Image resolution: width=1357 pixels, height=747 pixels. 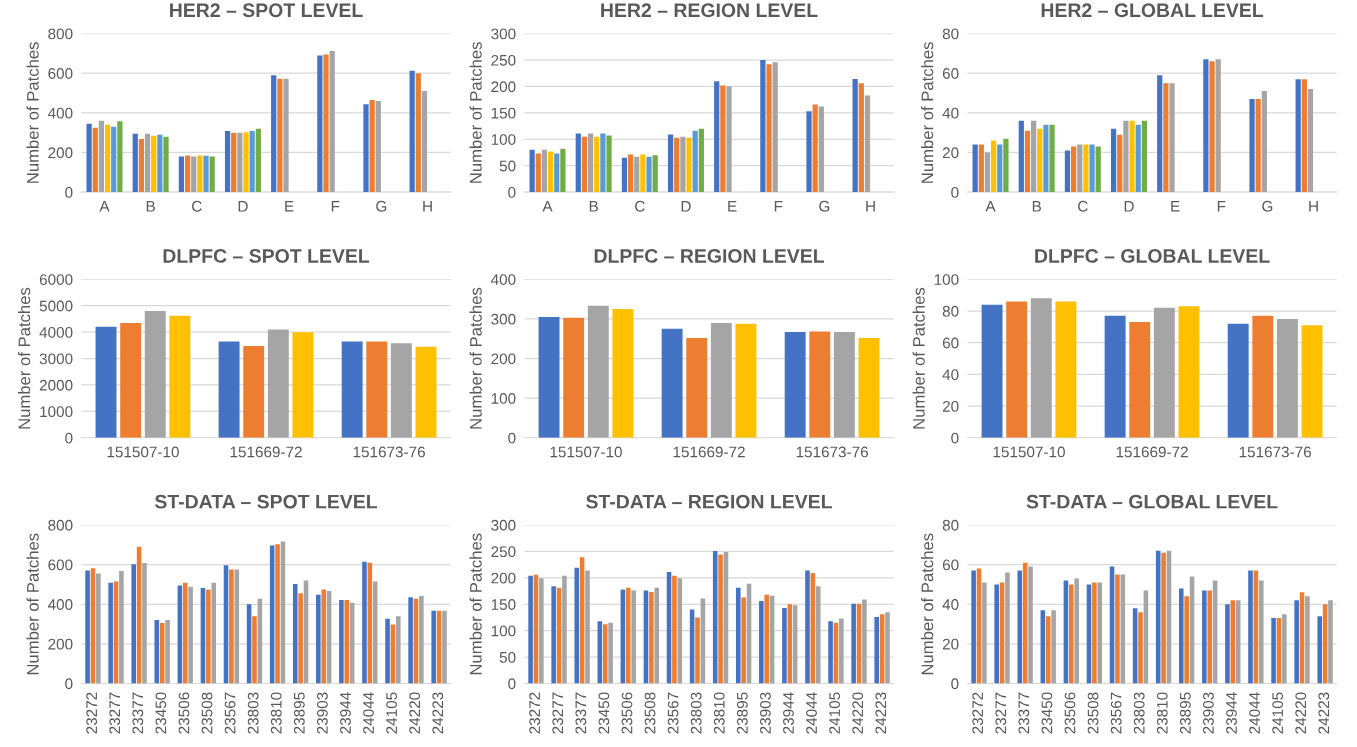 What do you see at coordinates (503, 552) in the screenshot?
I see `y-tick-label: 250` at bounding box center [503, 552].